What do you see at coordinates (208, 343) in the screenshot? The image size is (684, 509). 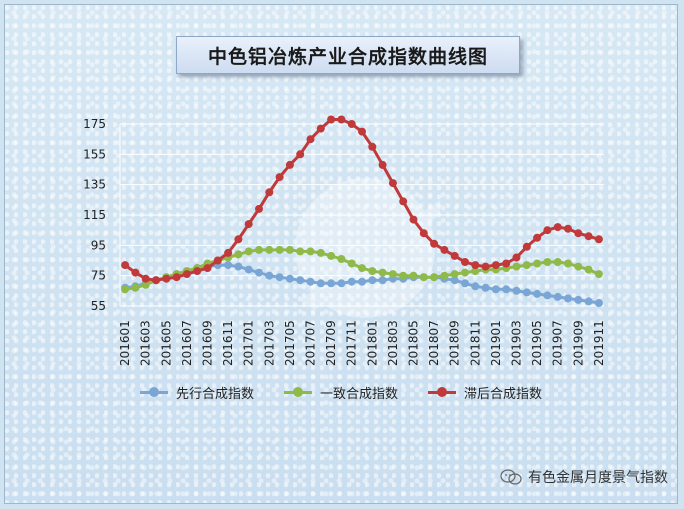 I see `x-tick-label: 201609` at bounding box center [208, 343].